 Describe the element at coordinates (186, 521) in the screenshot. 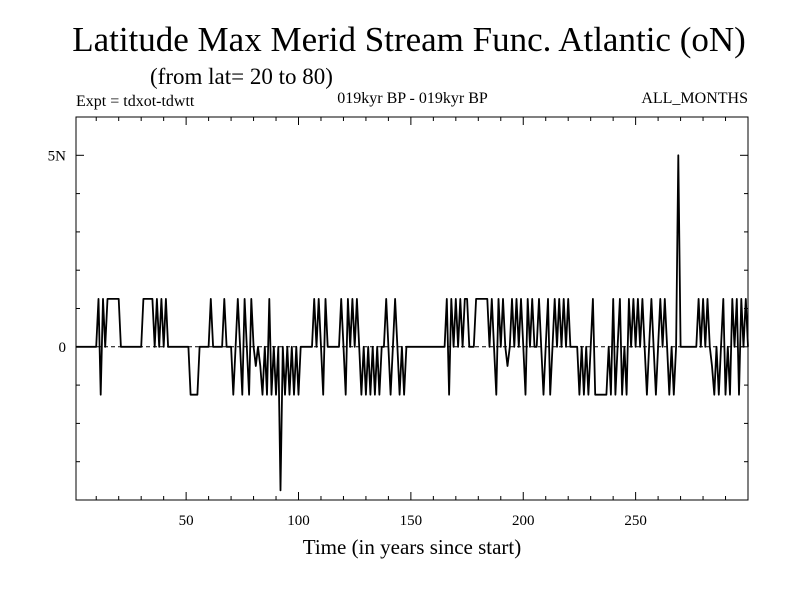

I see `x-tick-label: 50` at that location.